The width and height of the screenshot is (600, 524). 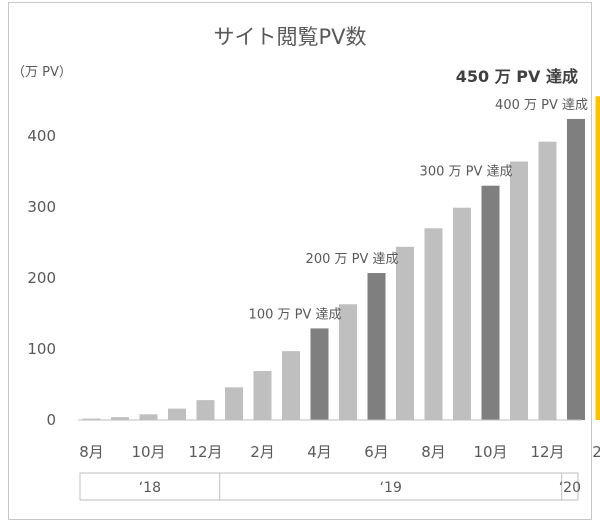 What do you see at coordinates (319, 452) in the screenshot?
I see `x-tick-label: 4月` at bounding box center [319, 452].